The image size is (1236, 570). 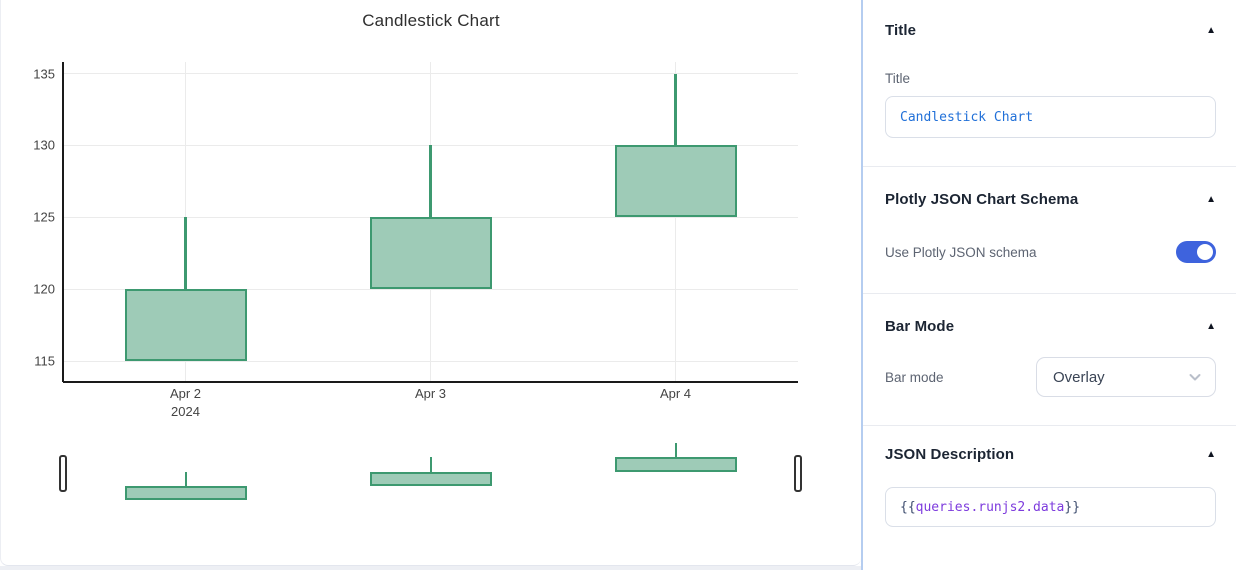 What do you see at coordinates (675, 222) in the screenshot?
I see `x-gridline` at bounding box center [675, 222].